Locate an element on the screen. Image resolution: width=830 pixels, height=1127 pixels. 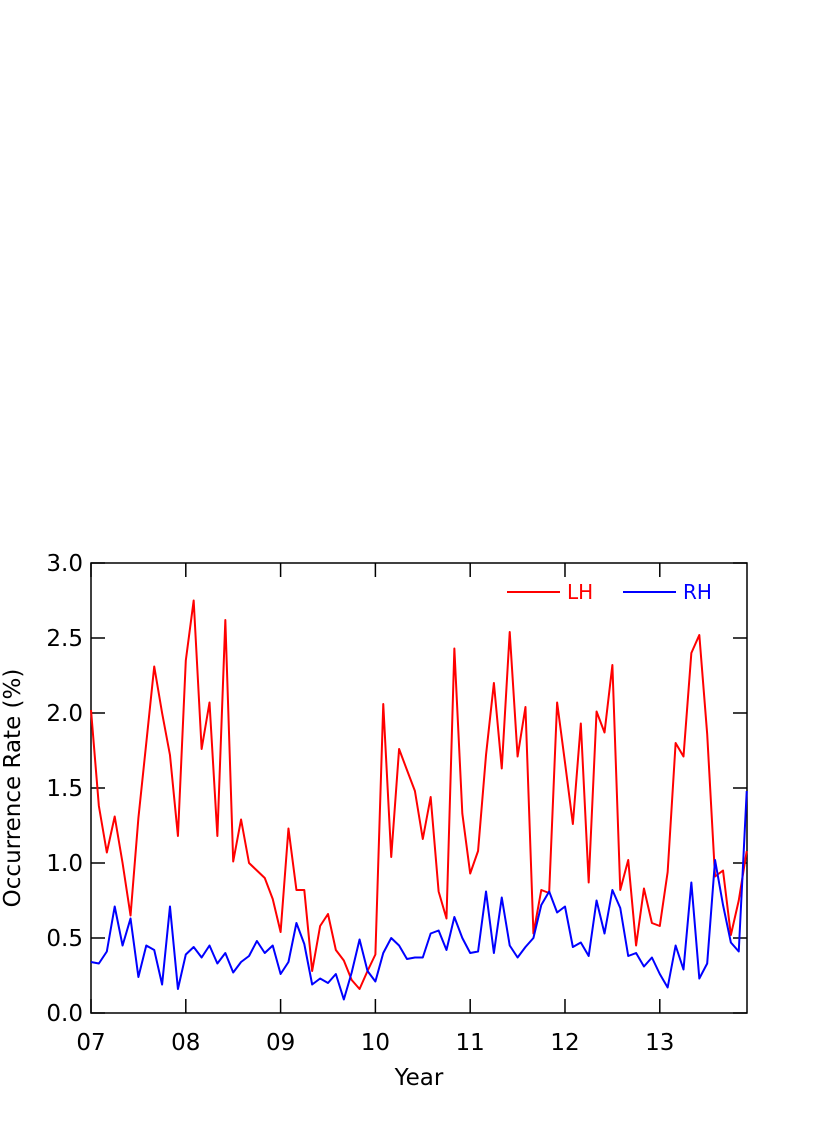
x-tick-label: 12 is located at coordinates (564, 1043).